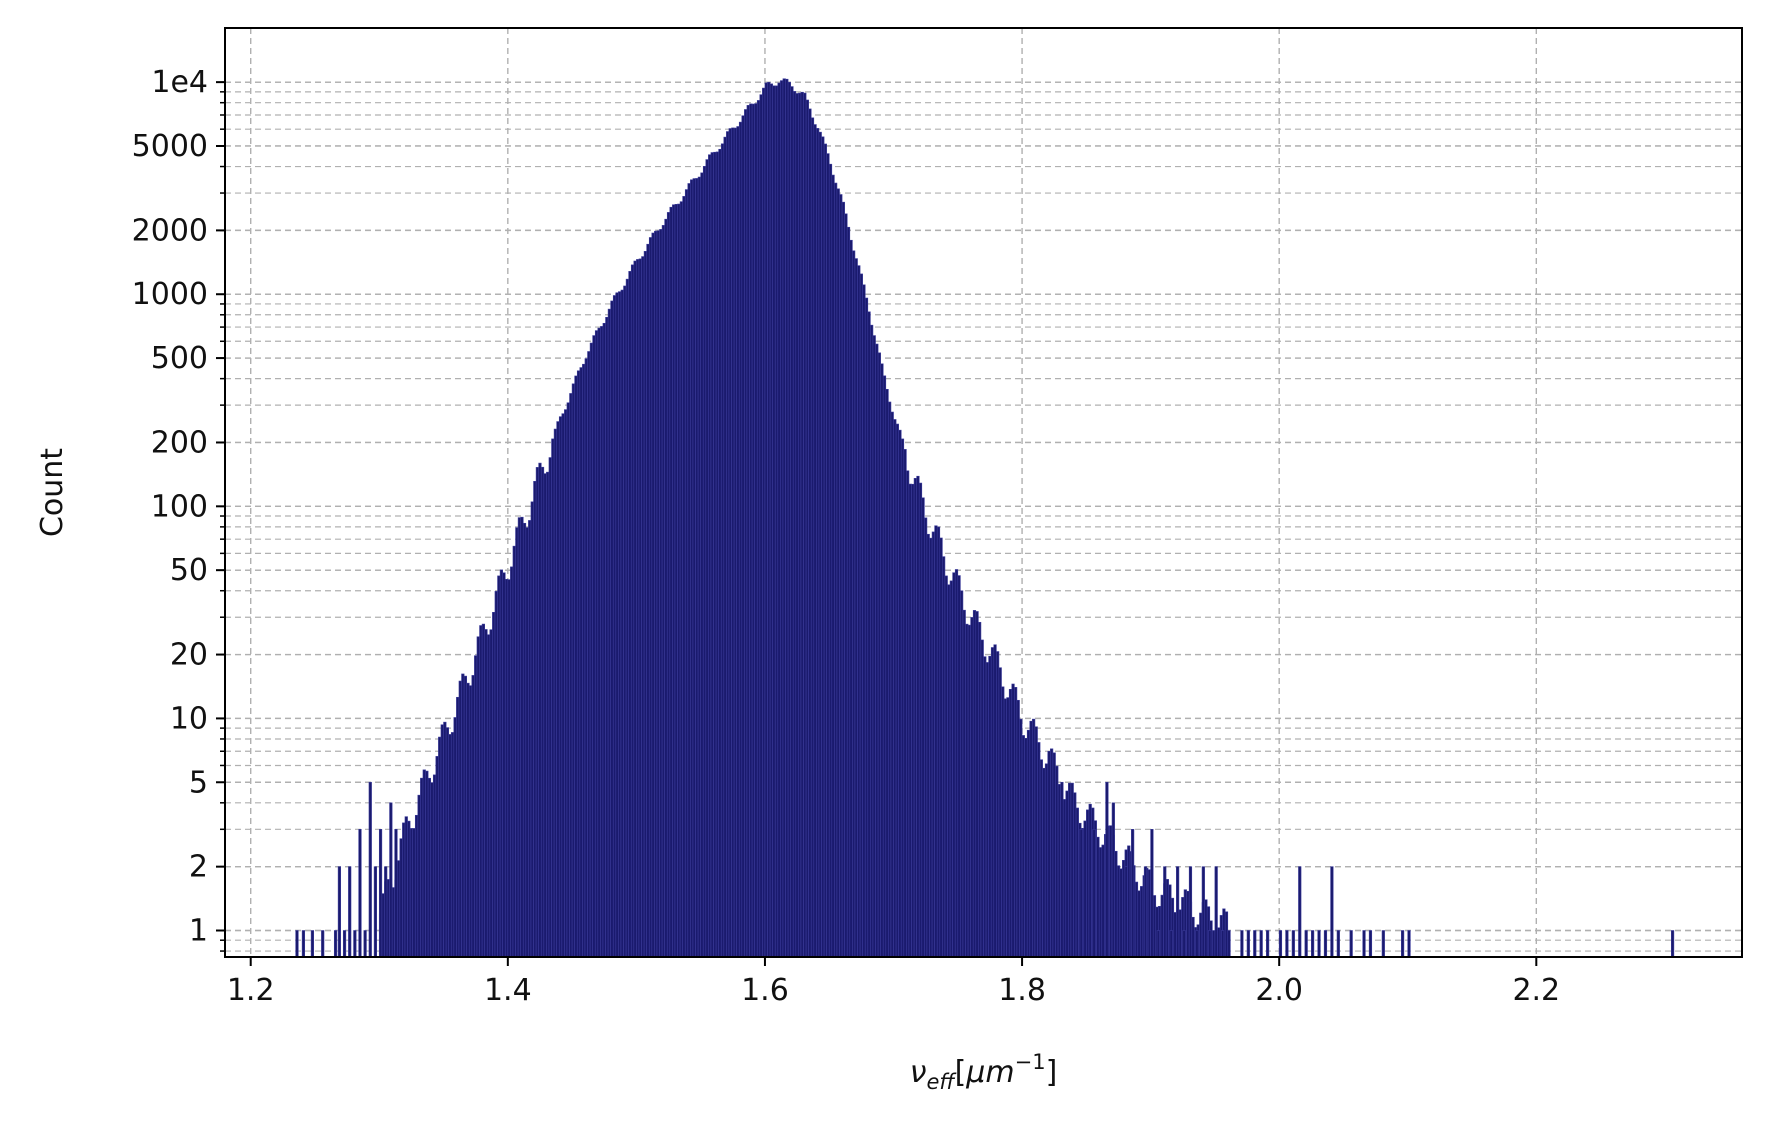 This screenshot has height=1122, width=1765. What do you see at coordinates (189, 718) in the screenshot?
I see `y-tick-label: 10` at bounding box center [189, 718].